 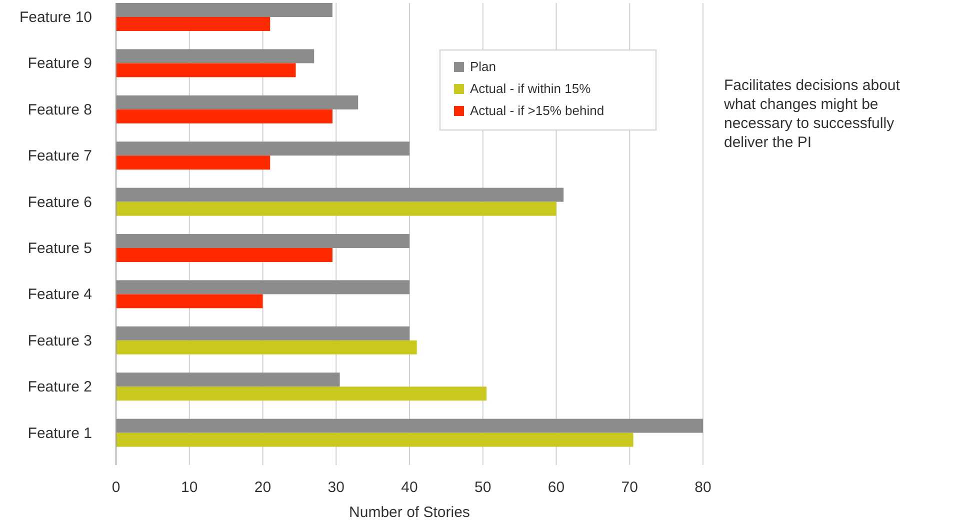 What do you see at coordinates (189, 487) in the screenshot?
I see `x-tick-label: 10` at bounding box center [189, 487].